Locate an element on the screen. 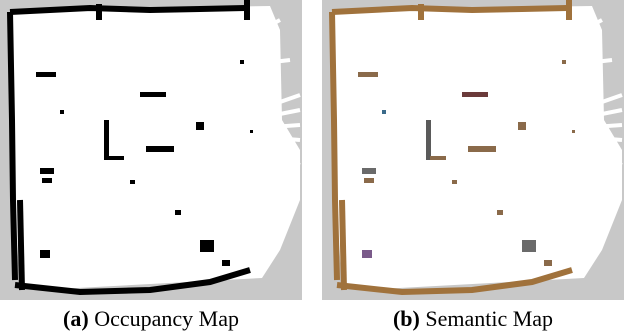  caption-occupancy-map: (a) Occupancy Map is located at coordinates (151, 319).